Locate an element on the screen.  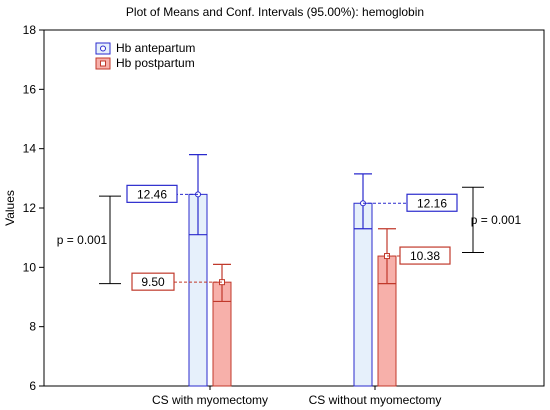
y-axis: 6 8 10 12 14 16 18 is located at coordinates (33, 208).